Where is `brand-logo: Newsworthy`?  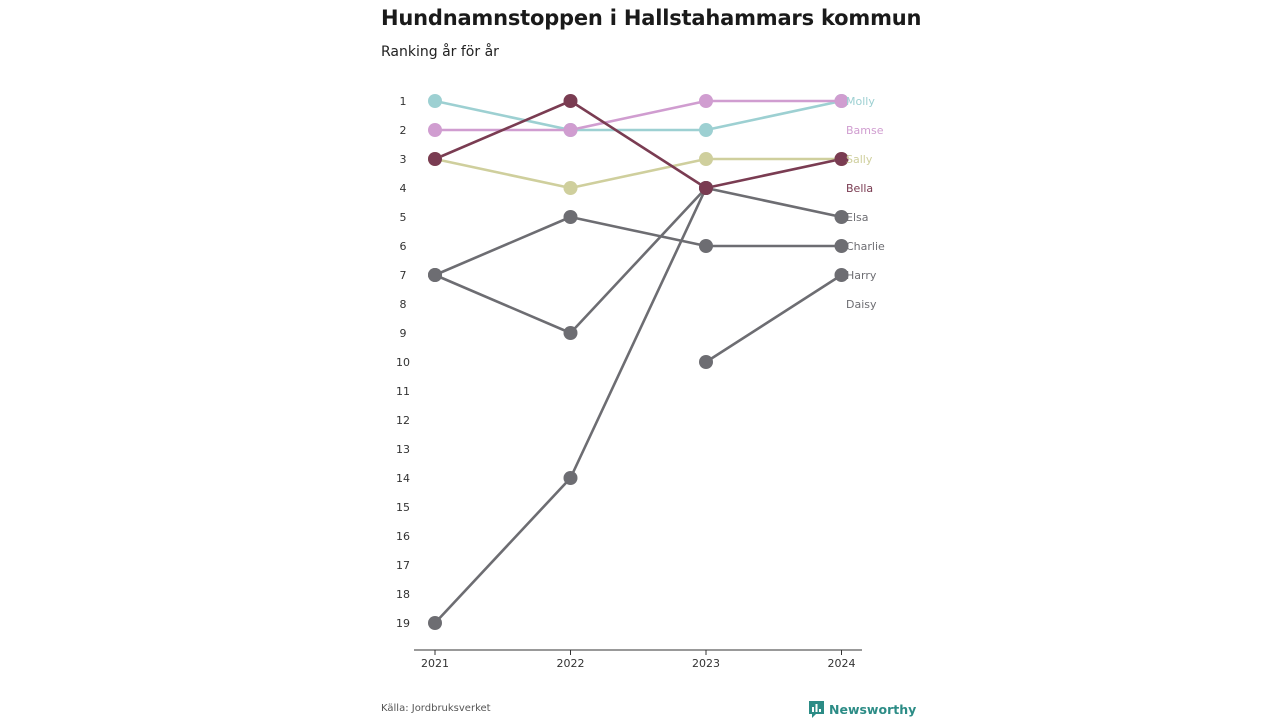 brand-logo: Newsworthy is located at coordinates (862, 709).